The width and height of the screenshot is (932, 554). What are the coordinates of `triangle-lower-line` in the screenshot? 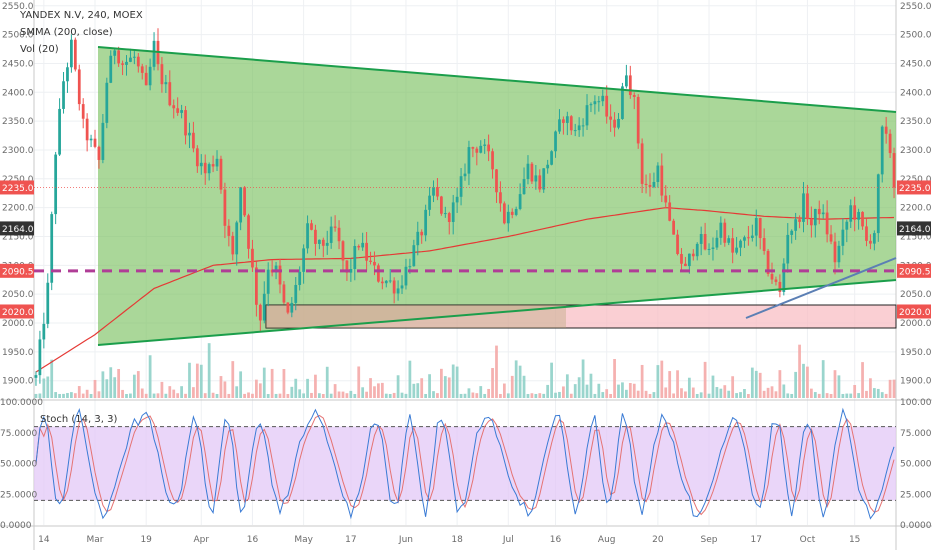 It's located at (497, 312).